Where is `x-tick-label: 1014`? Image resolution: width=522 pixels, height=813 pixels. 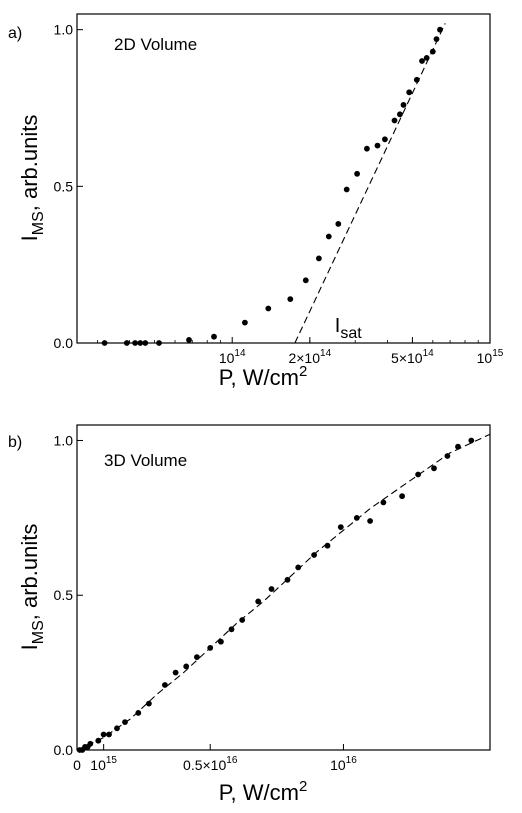
x-tick-label: 1014 is located at coordinates (232, 357).